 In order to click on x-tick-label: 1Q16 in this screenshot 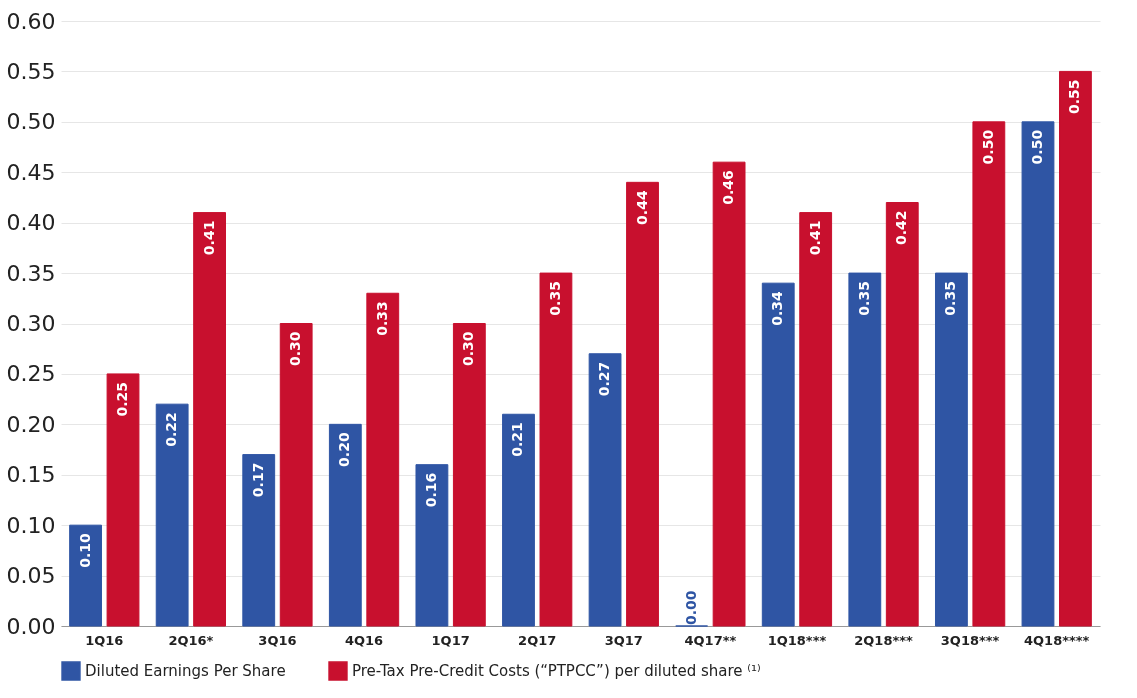, I will do `click(104, 640)`.